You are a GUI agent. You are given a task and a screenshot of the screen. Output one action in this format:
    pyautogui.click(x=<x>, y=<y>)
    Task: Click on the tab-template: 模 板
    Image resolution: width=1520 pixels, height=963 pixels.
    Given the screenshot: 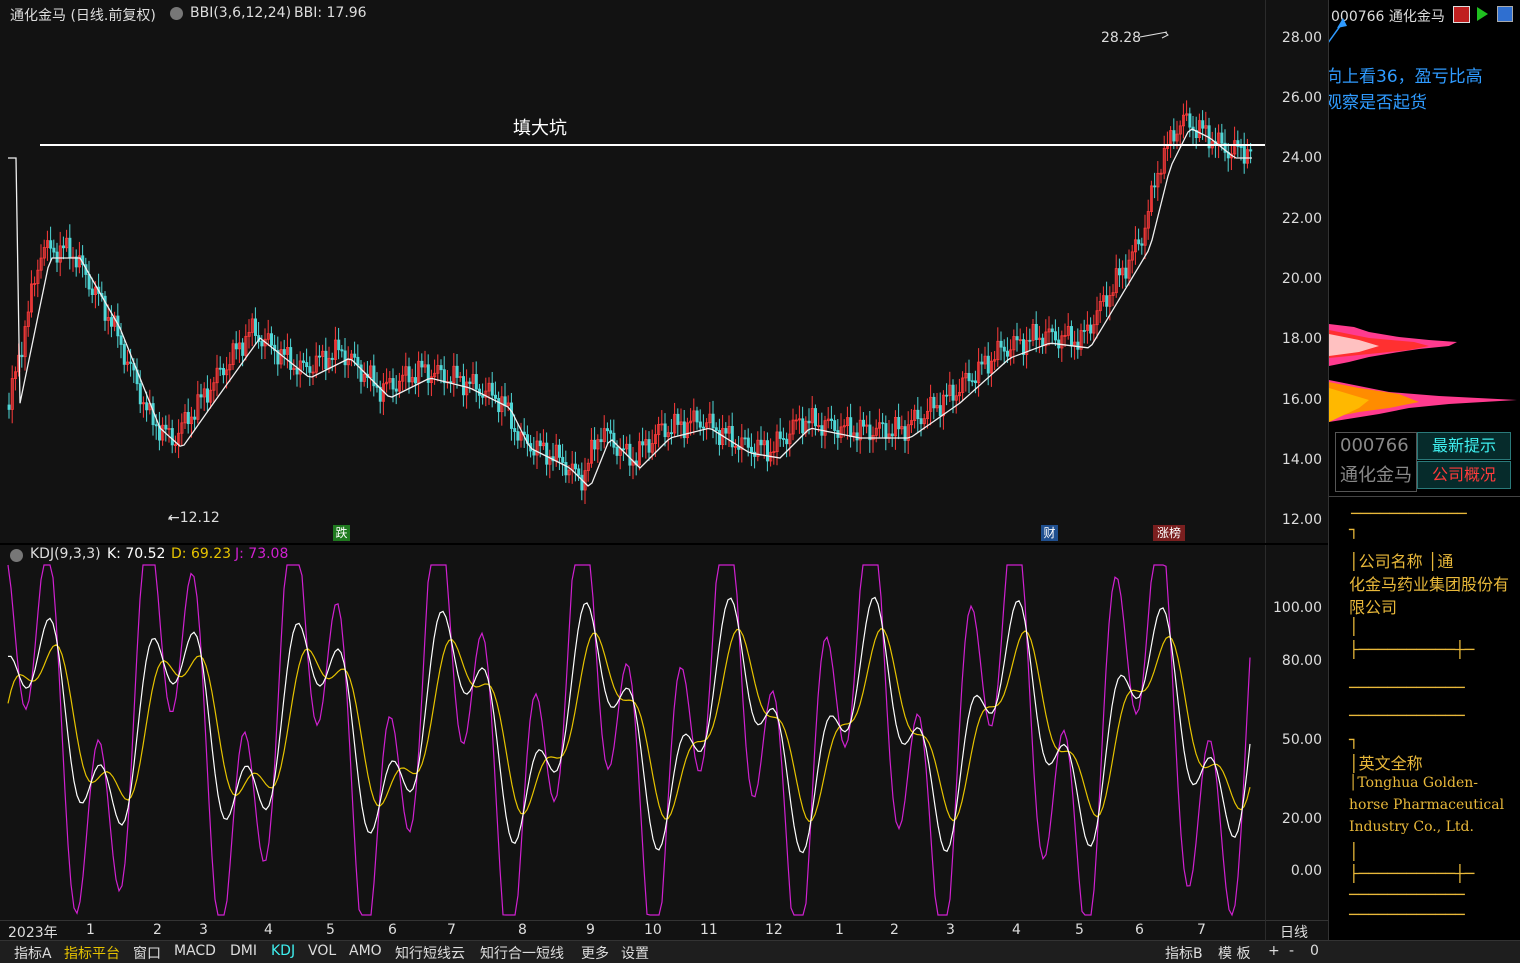 What is the action you would take?
    pyautogui.click(x=1234, y=954)
    